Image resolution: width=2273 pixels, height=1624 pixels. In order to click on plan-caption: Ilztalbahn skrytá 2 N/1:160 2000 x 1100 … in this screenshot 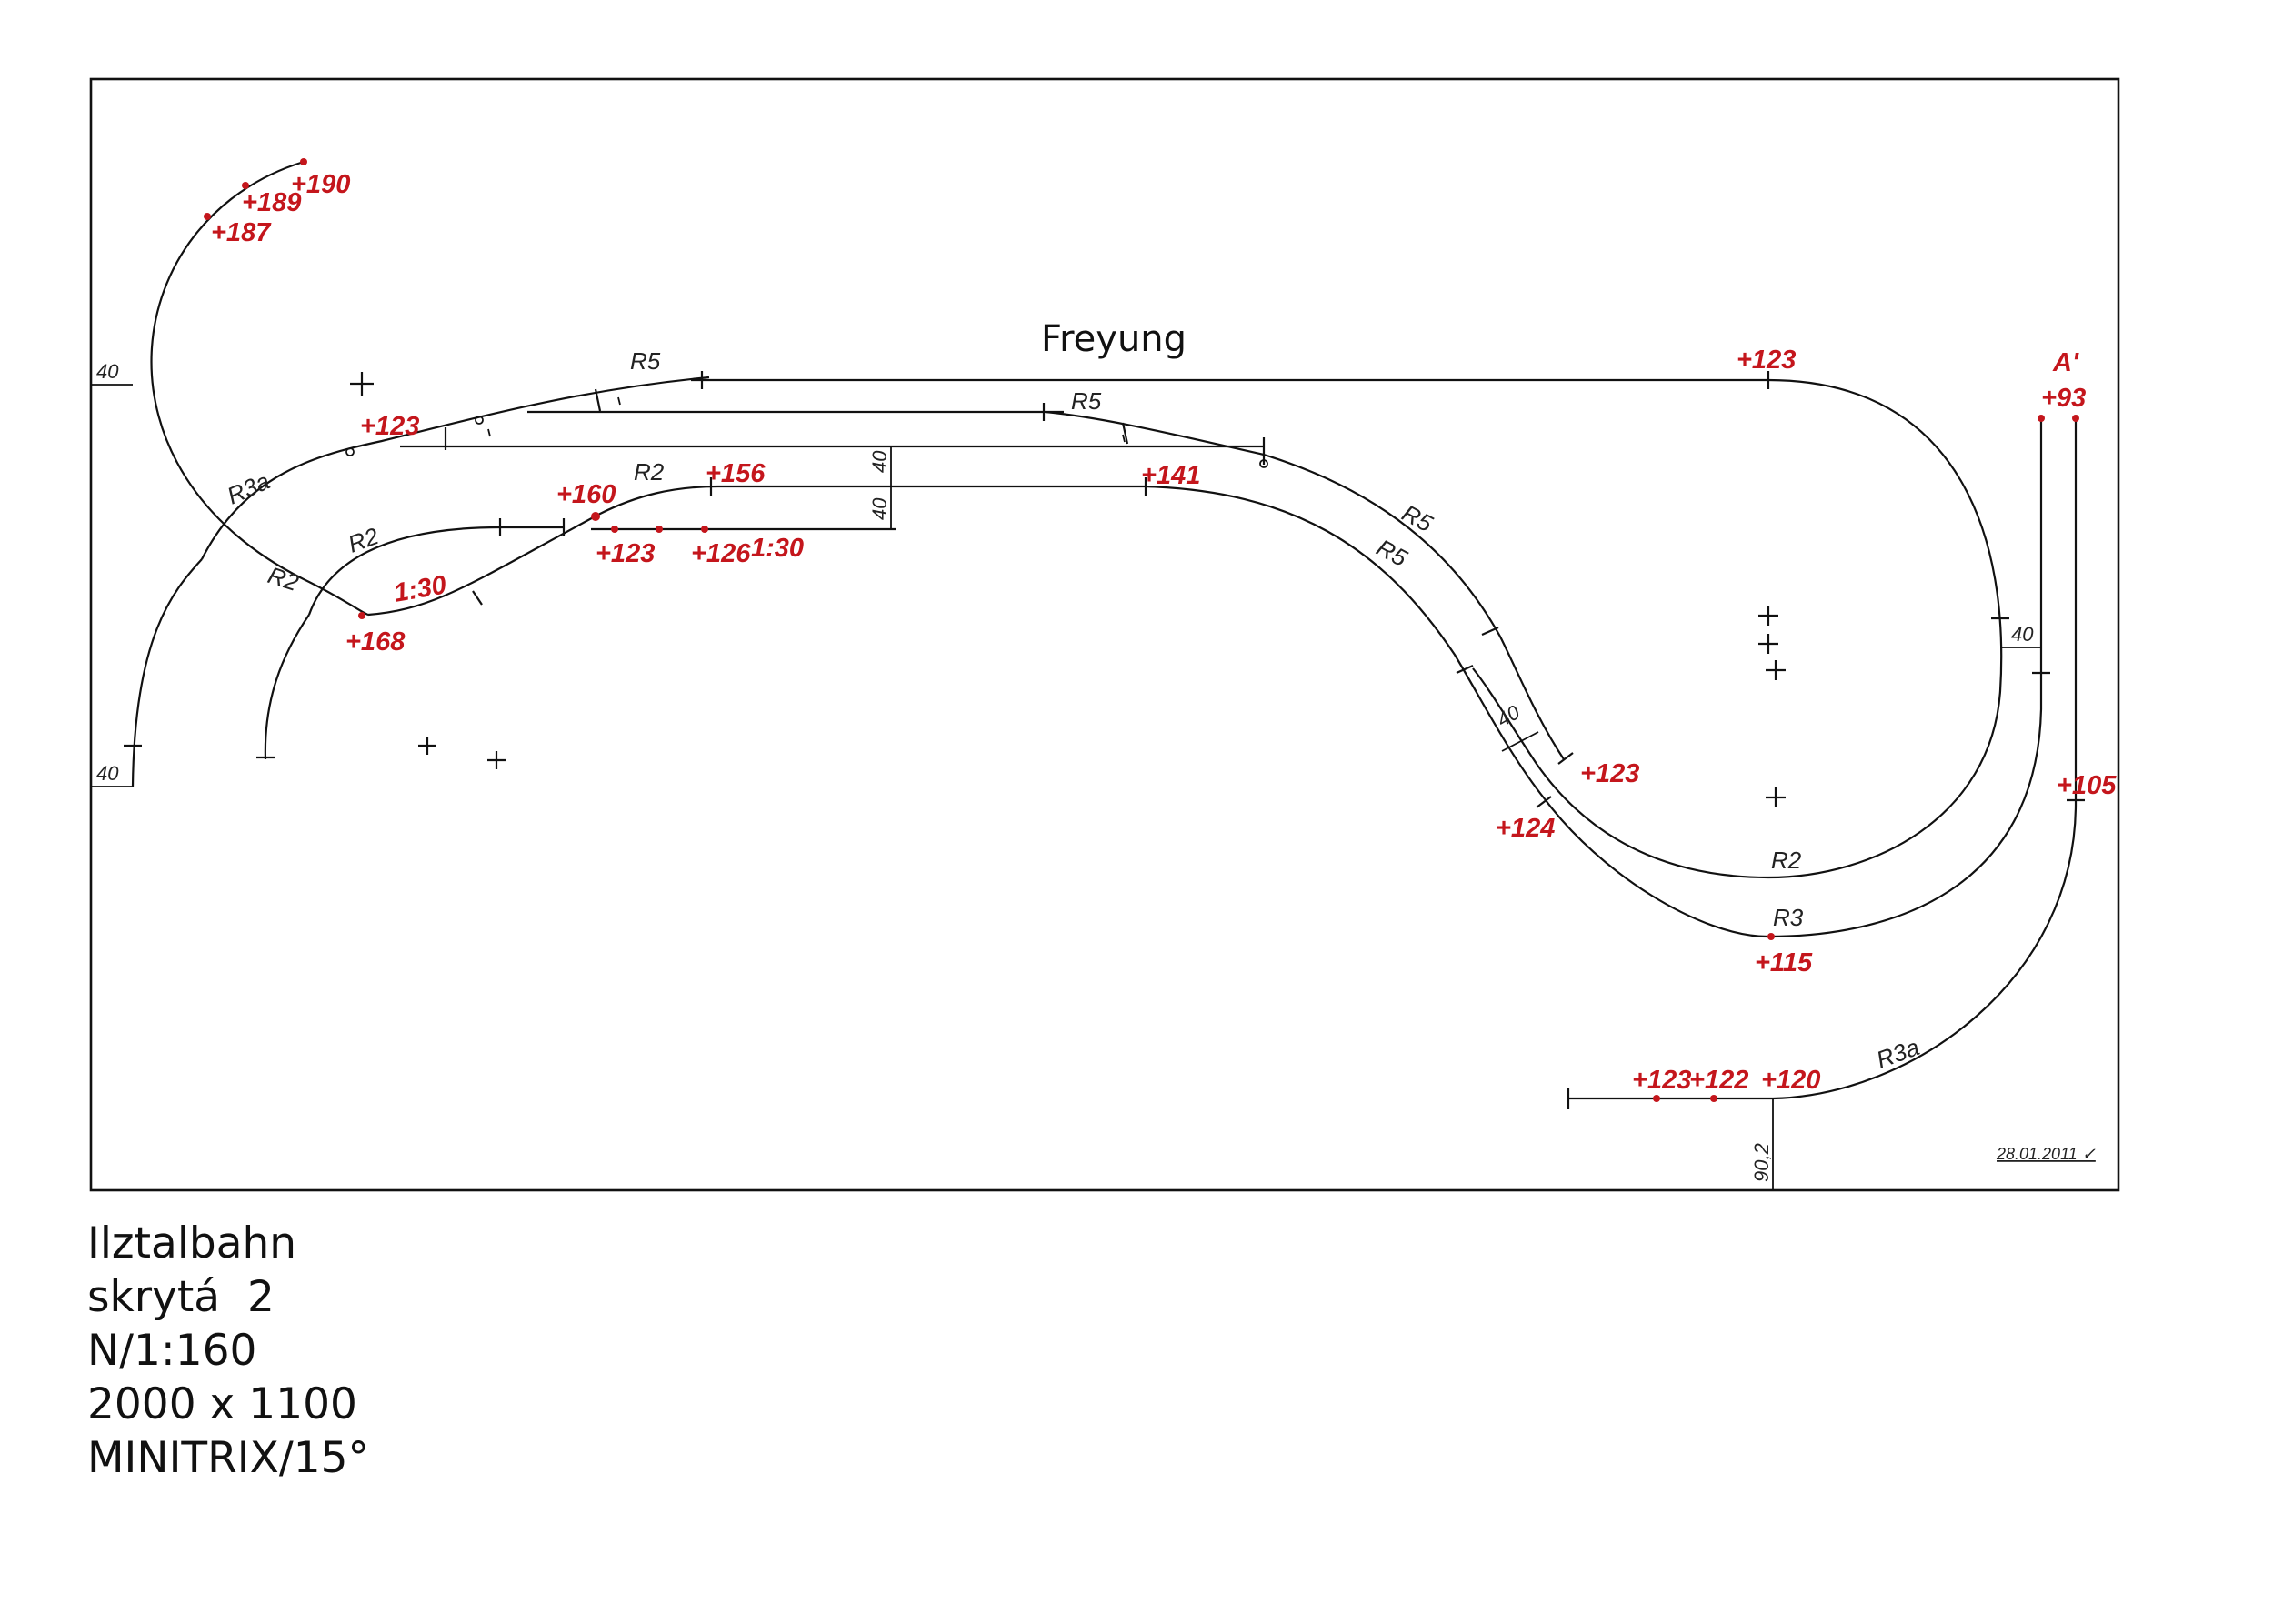, I will do `click(228, 1351)`.